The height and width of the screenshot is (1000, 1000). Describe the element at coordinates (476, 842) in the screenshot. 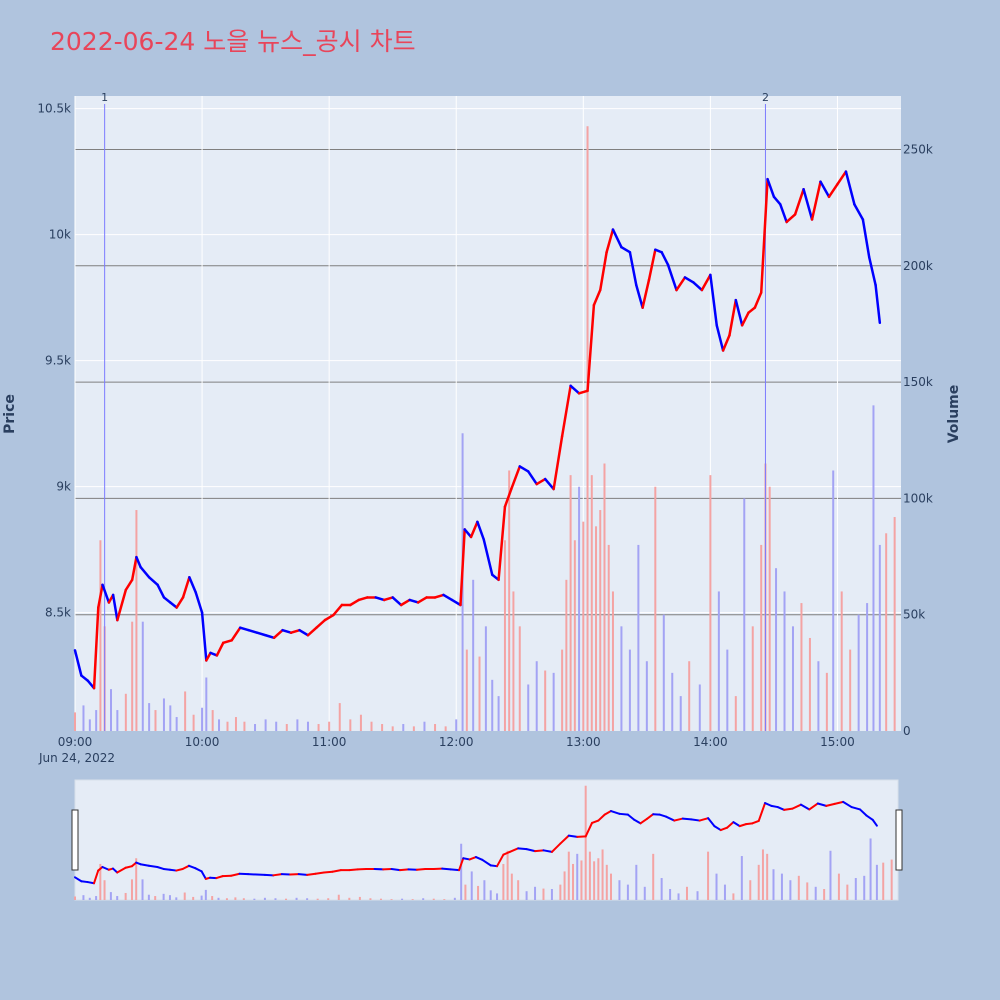

I see `range-slider-price` at that location.